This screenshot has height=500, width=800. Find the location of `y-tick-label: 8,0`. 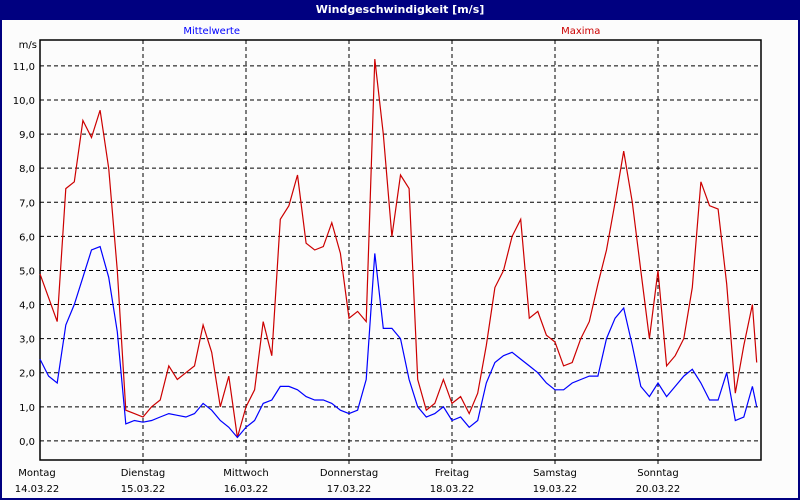

y-tick-label: 8,0 is located at coordinates (27, 169).